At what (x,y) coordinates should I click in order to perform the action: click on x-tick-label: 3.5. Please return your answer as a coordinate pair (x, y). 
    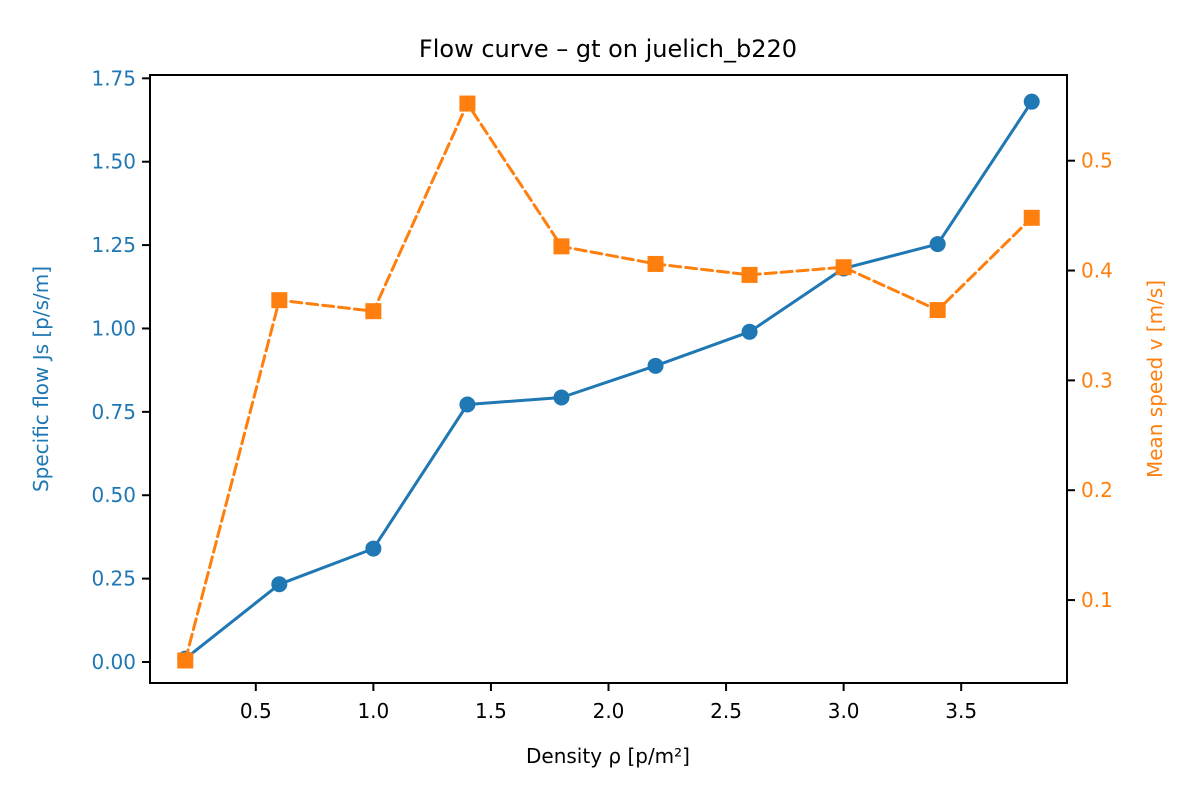
    Looking at the image, I should click on (961, 711).